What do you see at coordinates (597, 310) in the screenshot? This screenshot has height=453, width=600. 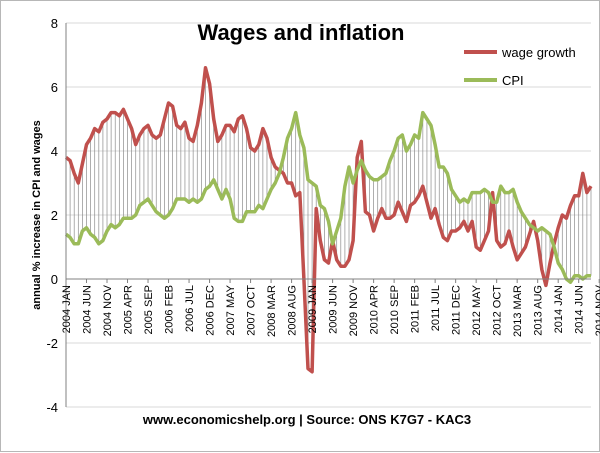 I see `x-tick-label: 2014 NOV` at bounding box center [597, 310].